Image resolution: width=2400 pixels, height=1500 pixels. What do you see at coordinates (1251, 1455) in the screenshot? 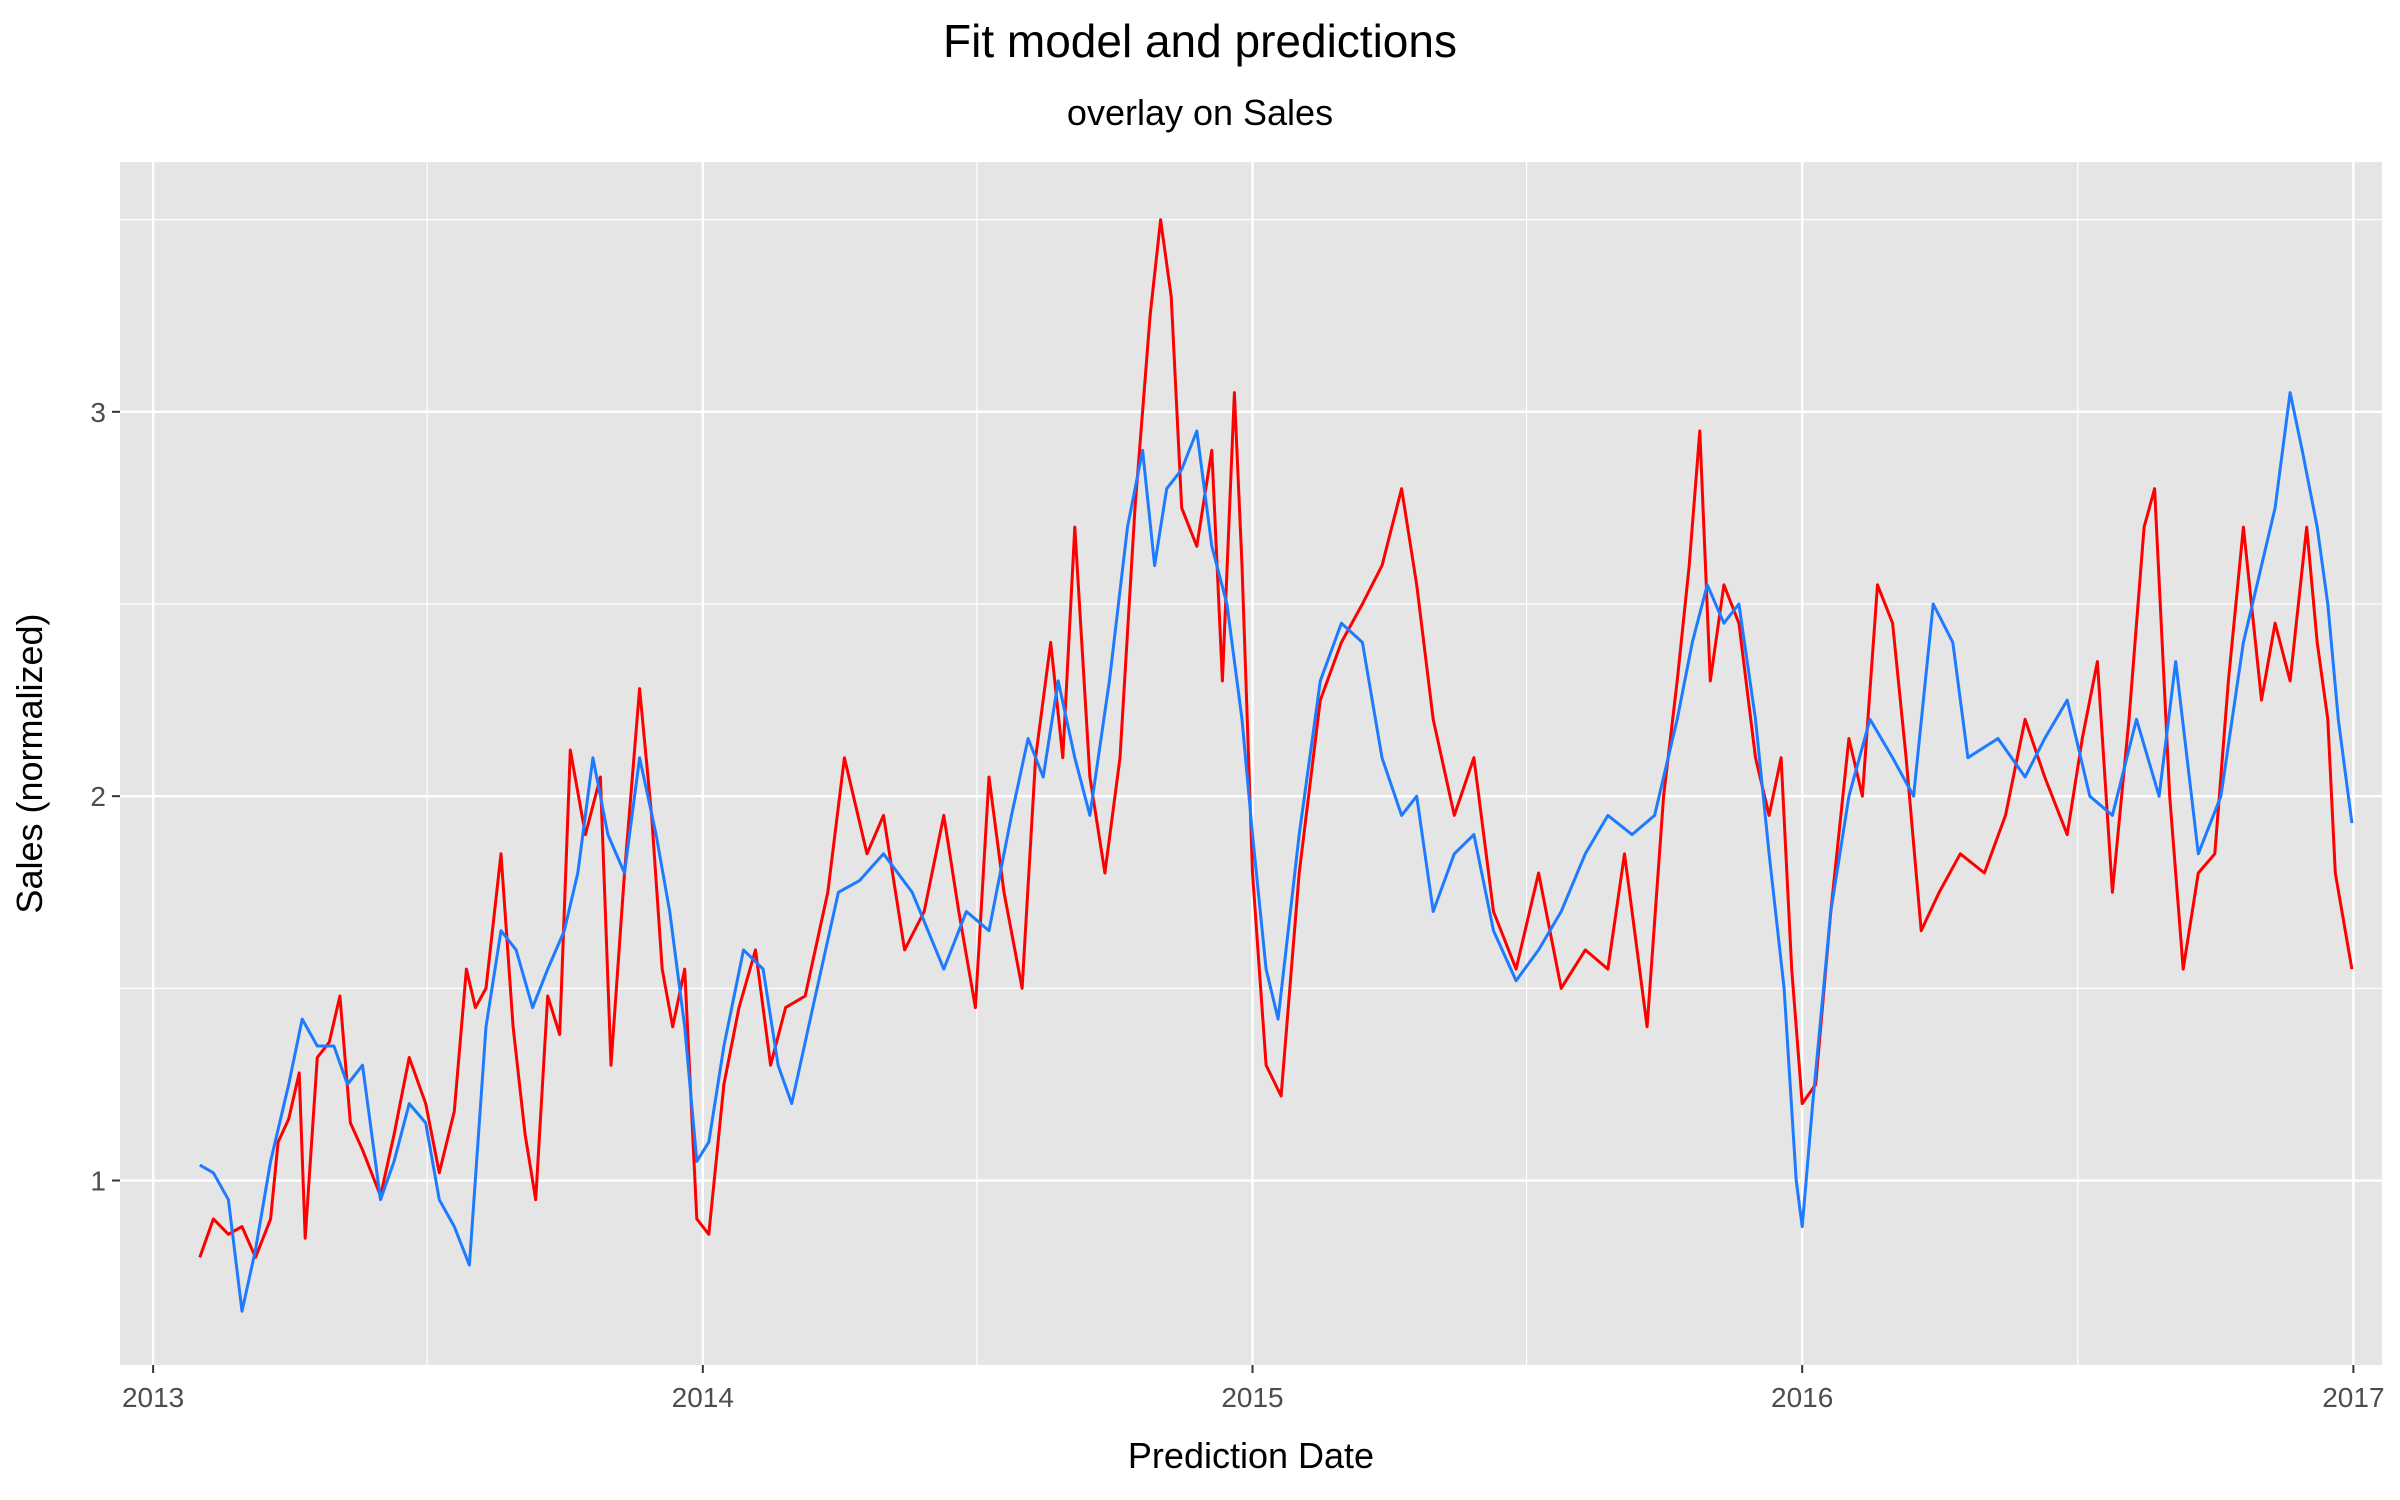
I see `x-axis-title: Prediction Date` at bounding box center [1251, 1455].